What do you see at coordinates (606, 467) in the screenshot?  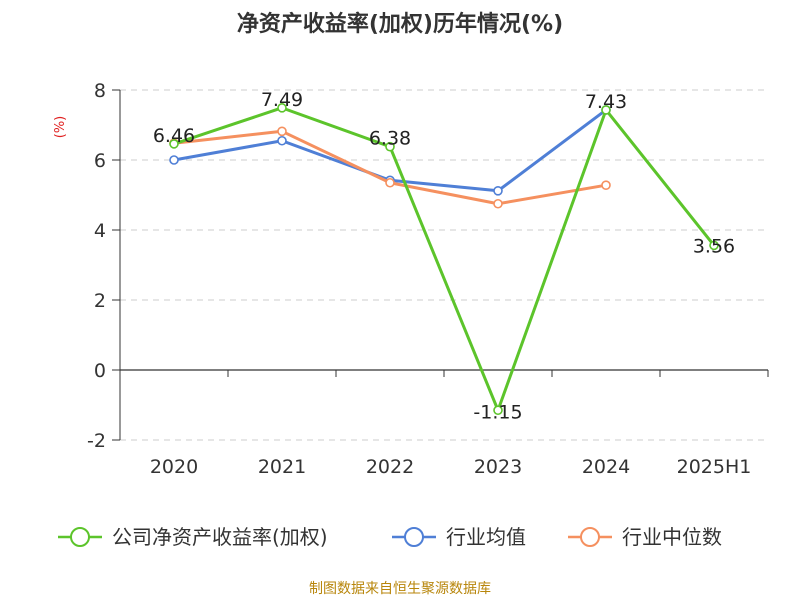 I see `x-tick-label: 2024` at bounding box center [606, 467].